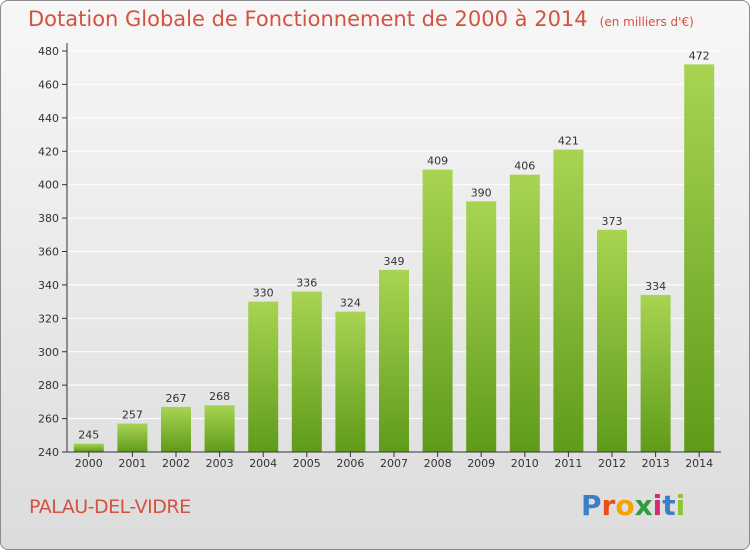 The height and width of the screenshot is (550, 750). Describe the element at coordinates (48, 252) in the screenshot. I see `y-tick-label: 360` at that location.